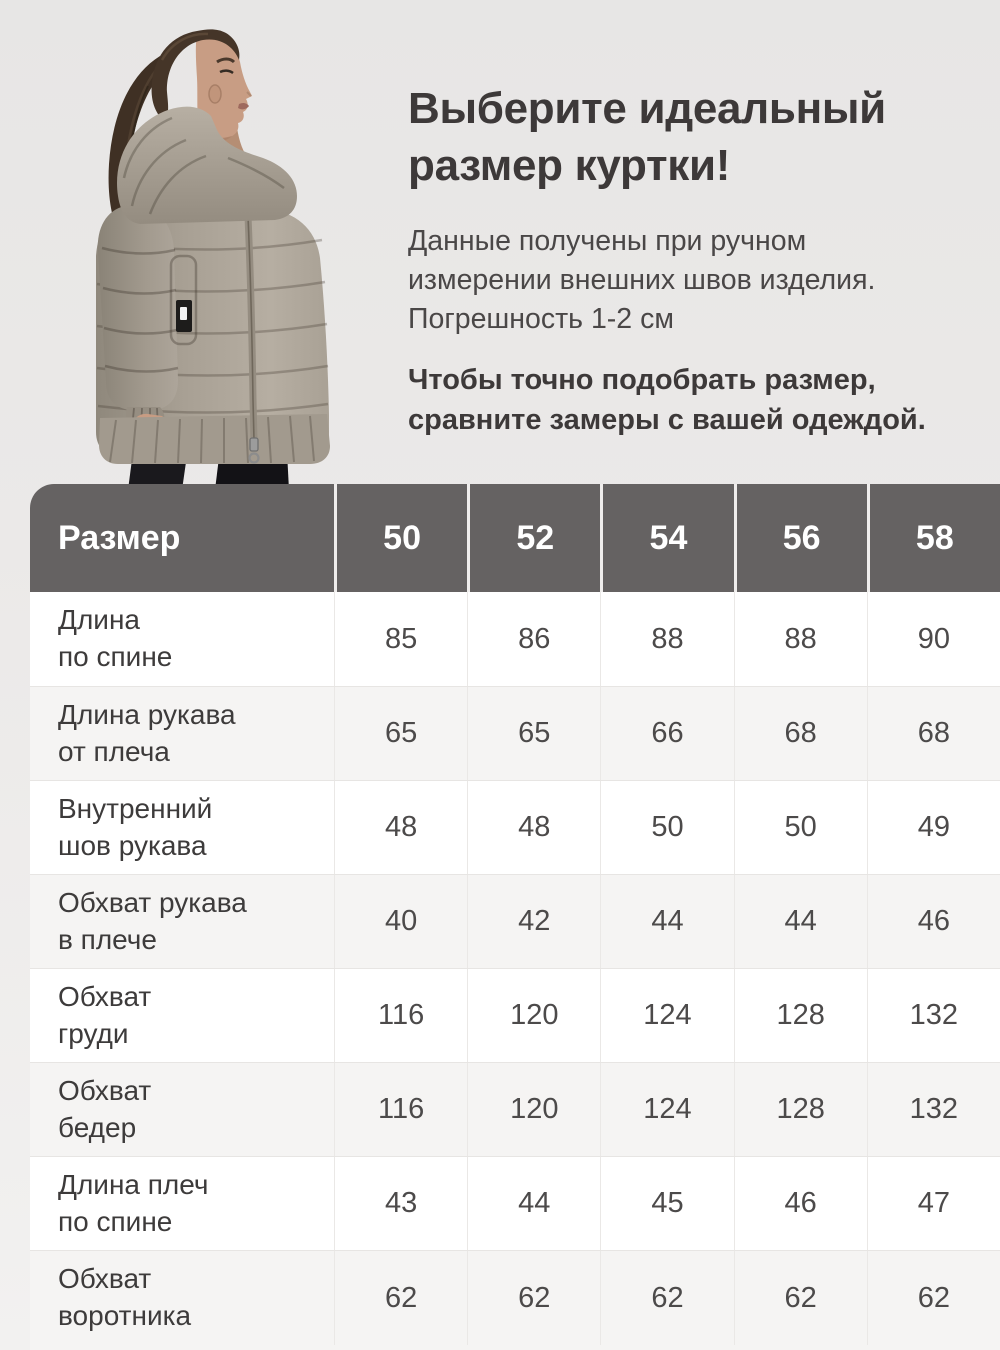  What do you see at coordinates (400, 1203) in the screenshot?
I see `size-value: 43` at bounding box center [400, 1203].